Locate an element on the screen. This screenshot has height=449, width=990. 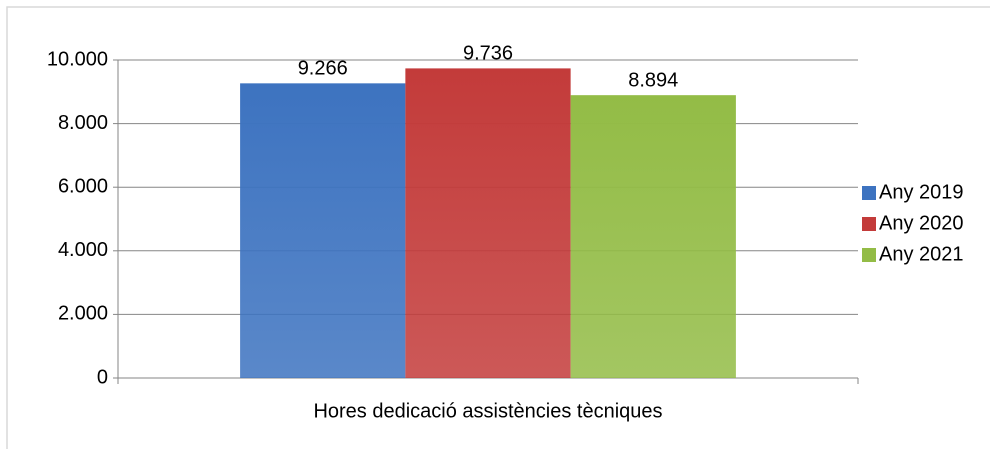
y-tick-label: 0 is located at coordinates (102, 377).